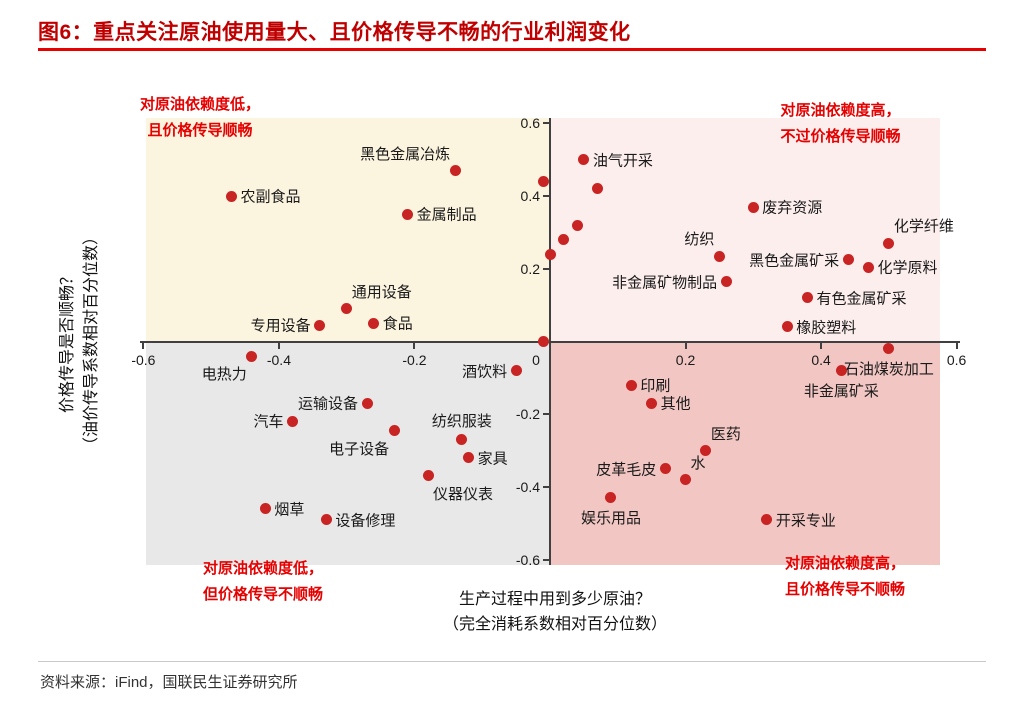  What do you see at coordinates (699, 240) in the screenshot?
I see `point-label: 纺织` at bounding box center [699, 240].